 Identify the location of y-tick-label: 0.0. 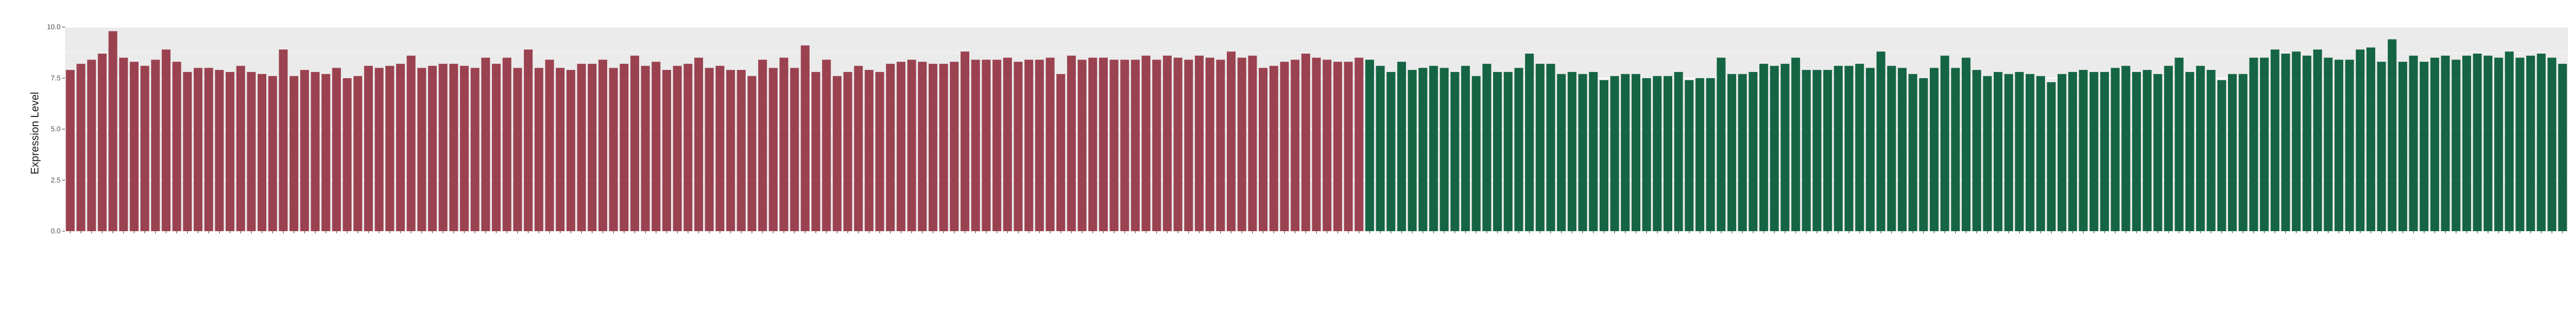
(56, 231).